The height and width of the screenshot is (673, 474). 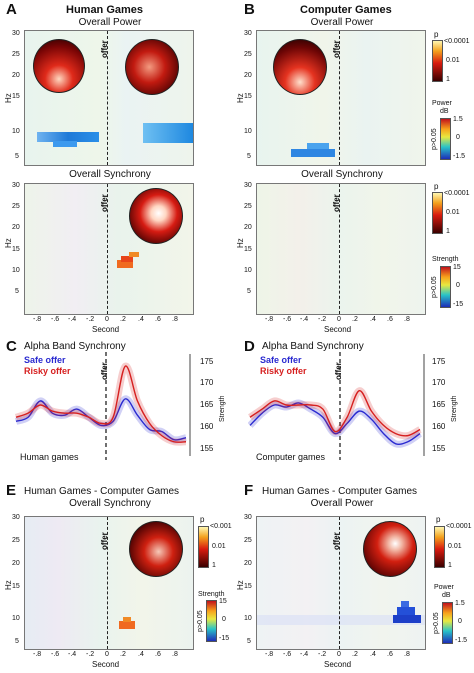 What do you see at coordinates (341, 249) in the screenshot?
I see `heatmap-b-sync` at bounding box center [341, 249].